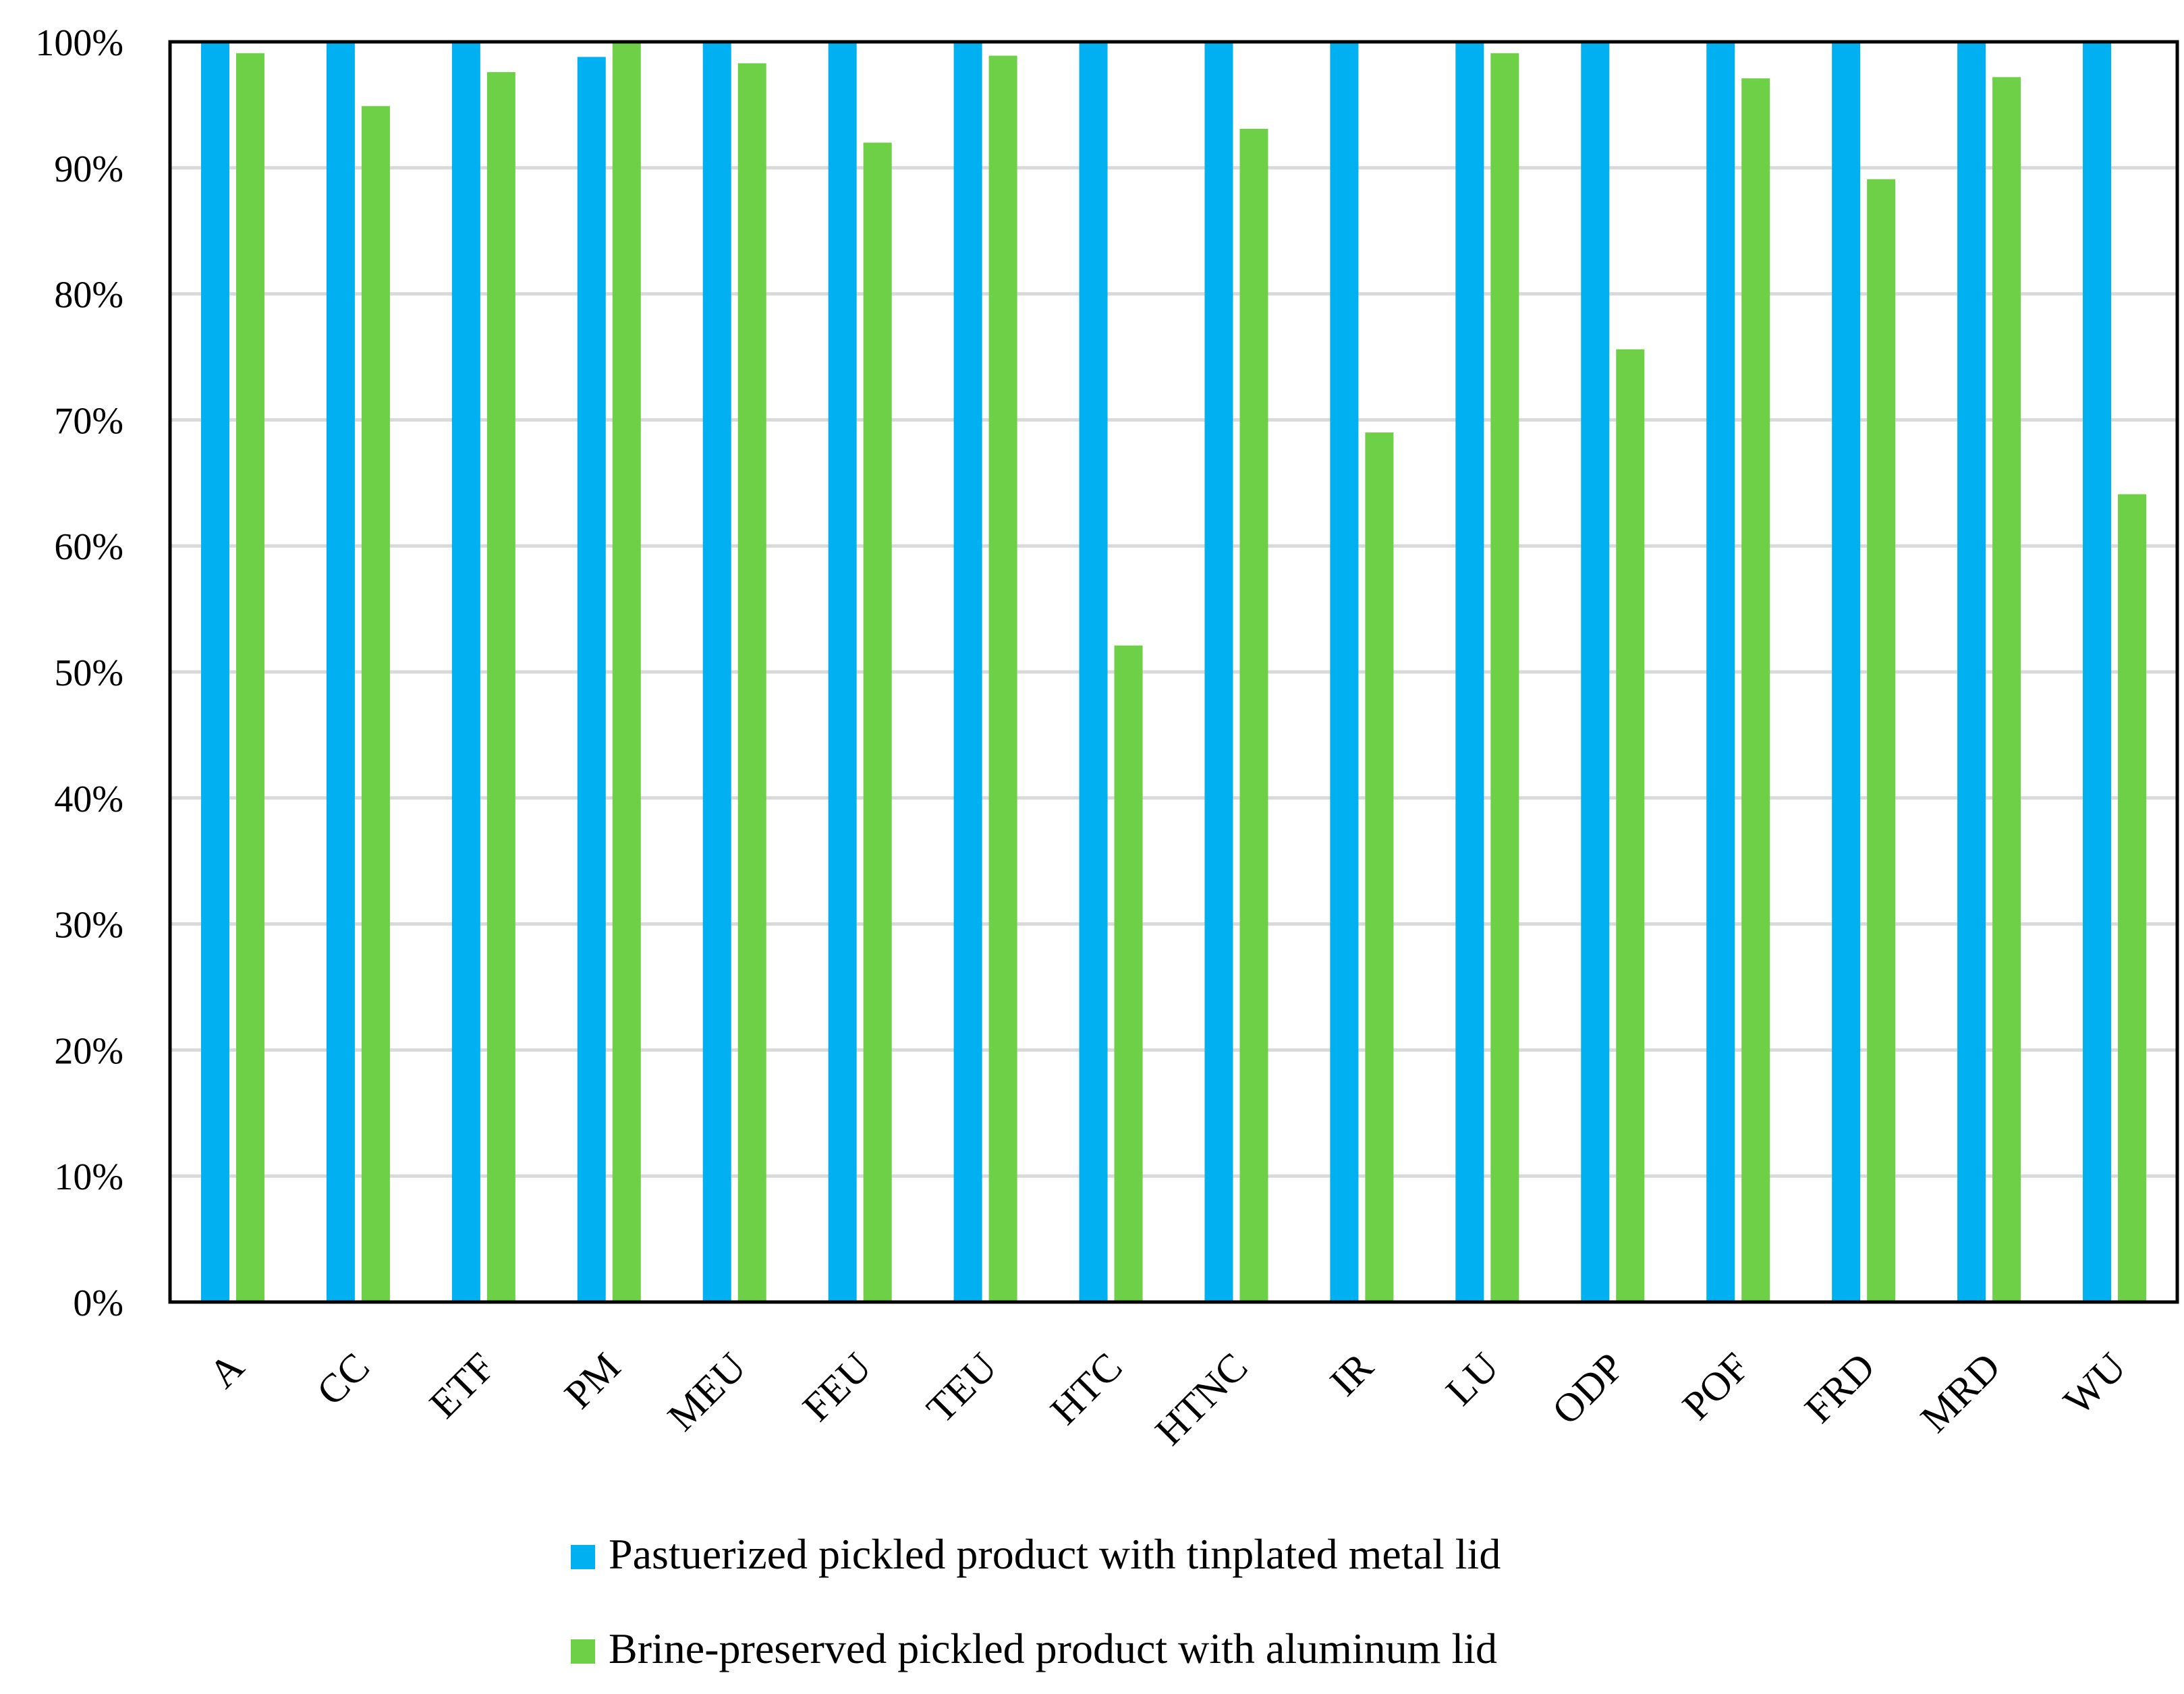 Image resolution: width=2184 pixels, height=1694 pixels. I want to click on x-tick-label: IR, so click(1352, 1375).